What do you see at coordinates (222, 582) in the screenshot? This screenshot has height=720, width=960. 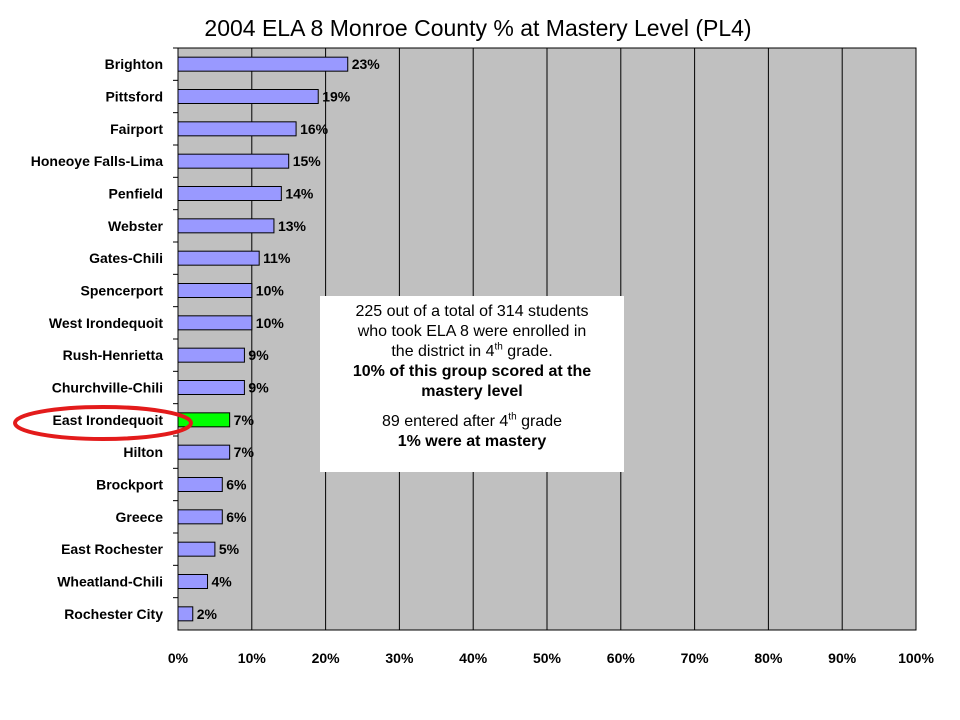 I see `data-label: 4%` at bounding box center [222, 582].